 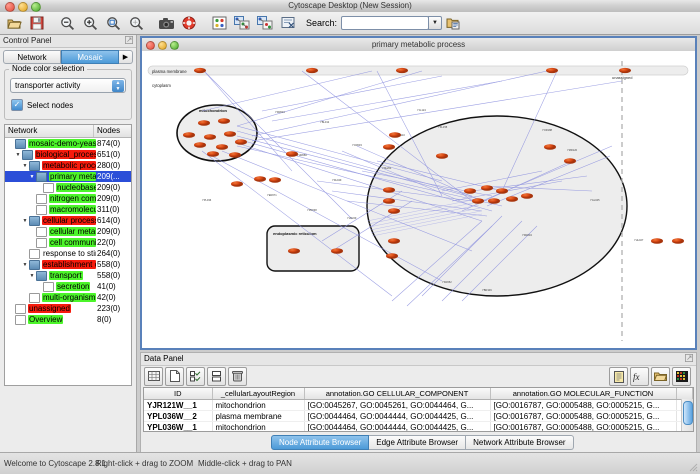 What do you see at coordinates (242, 23) in the screenshot?
I see `select-first-neighbors-button` at bounding box center [242, 23].